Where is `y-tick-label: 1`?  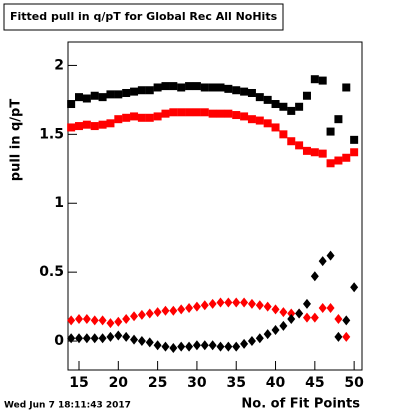
y-tick-label: 1 is located at coordinates (59, 203).